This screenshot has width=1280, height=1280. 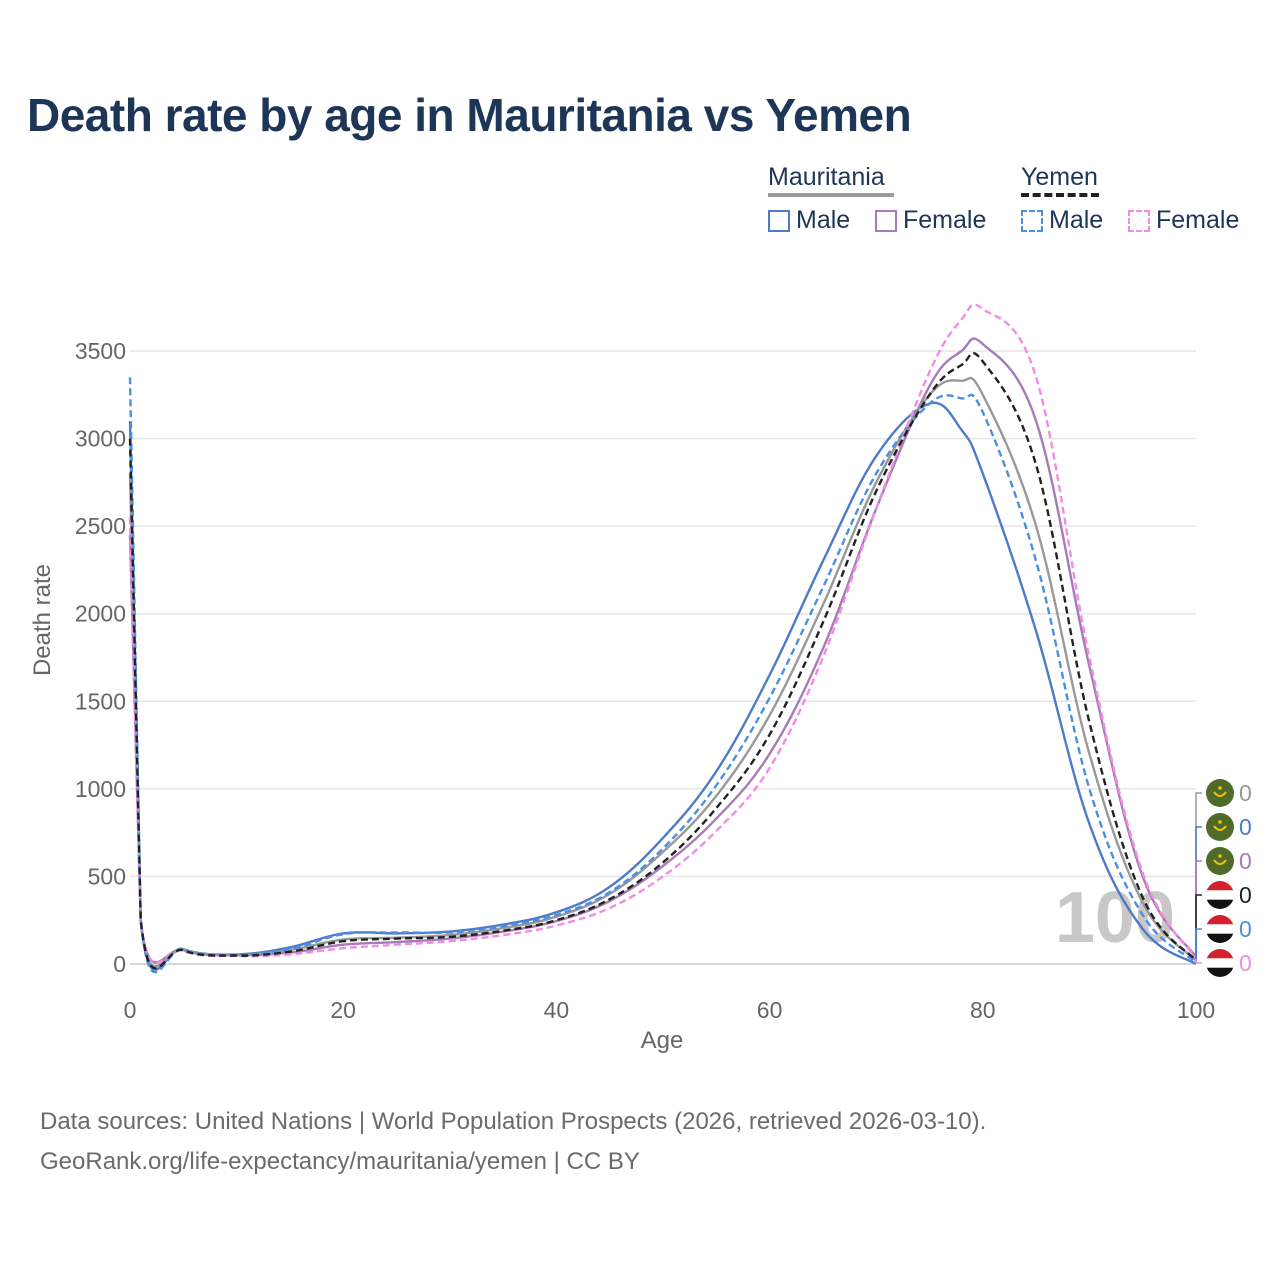 I want to click on end-value-label-yemen-total: 0, so click(x=1245, y=895).